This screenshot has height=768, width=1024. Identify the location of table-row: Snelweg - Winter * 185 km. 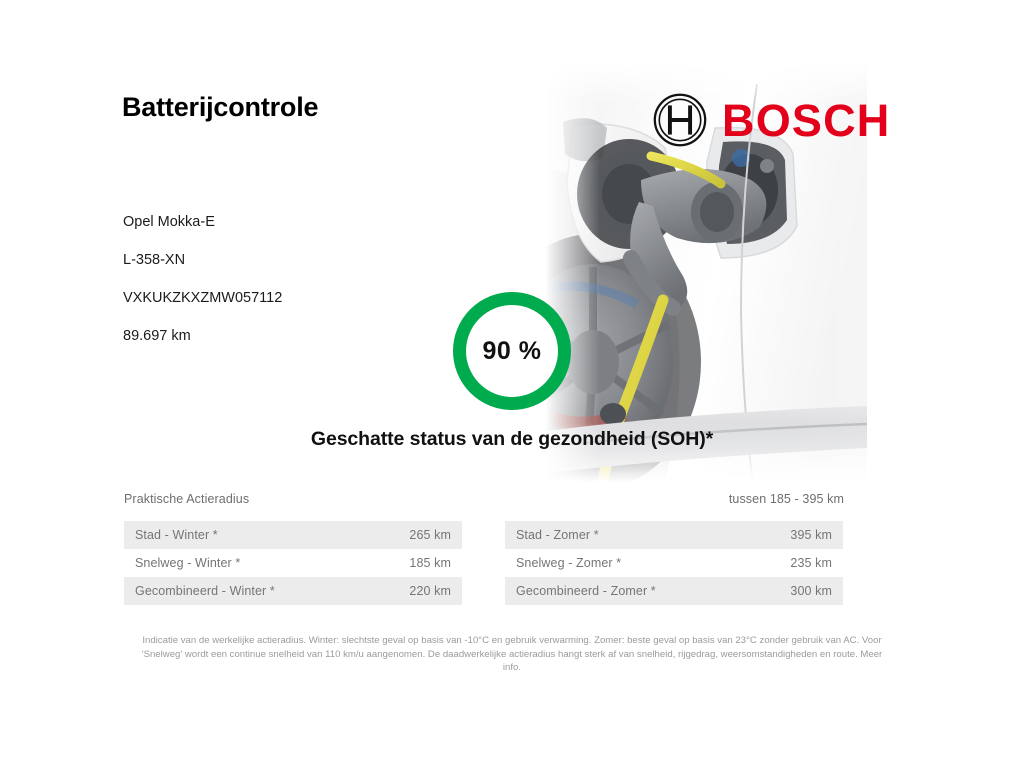
(293, 563).